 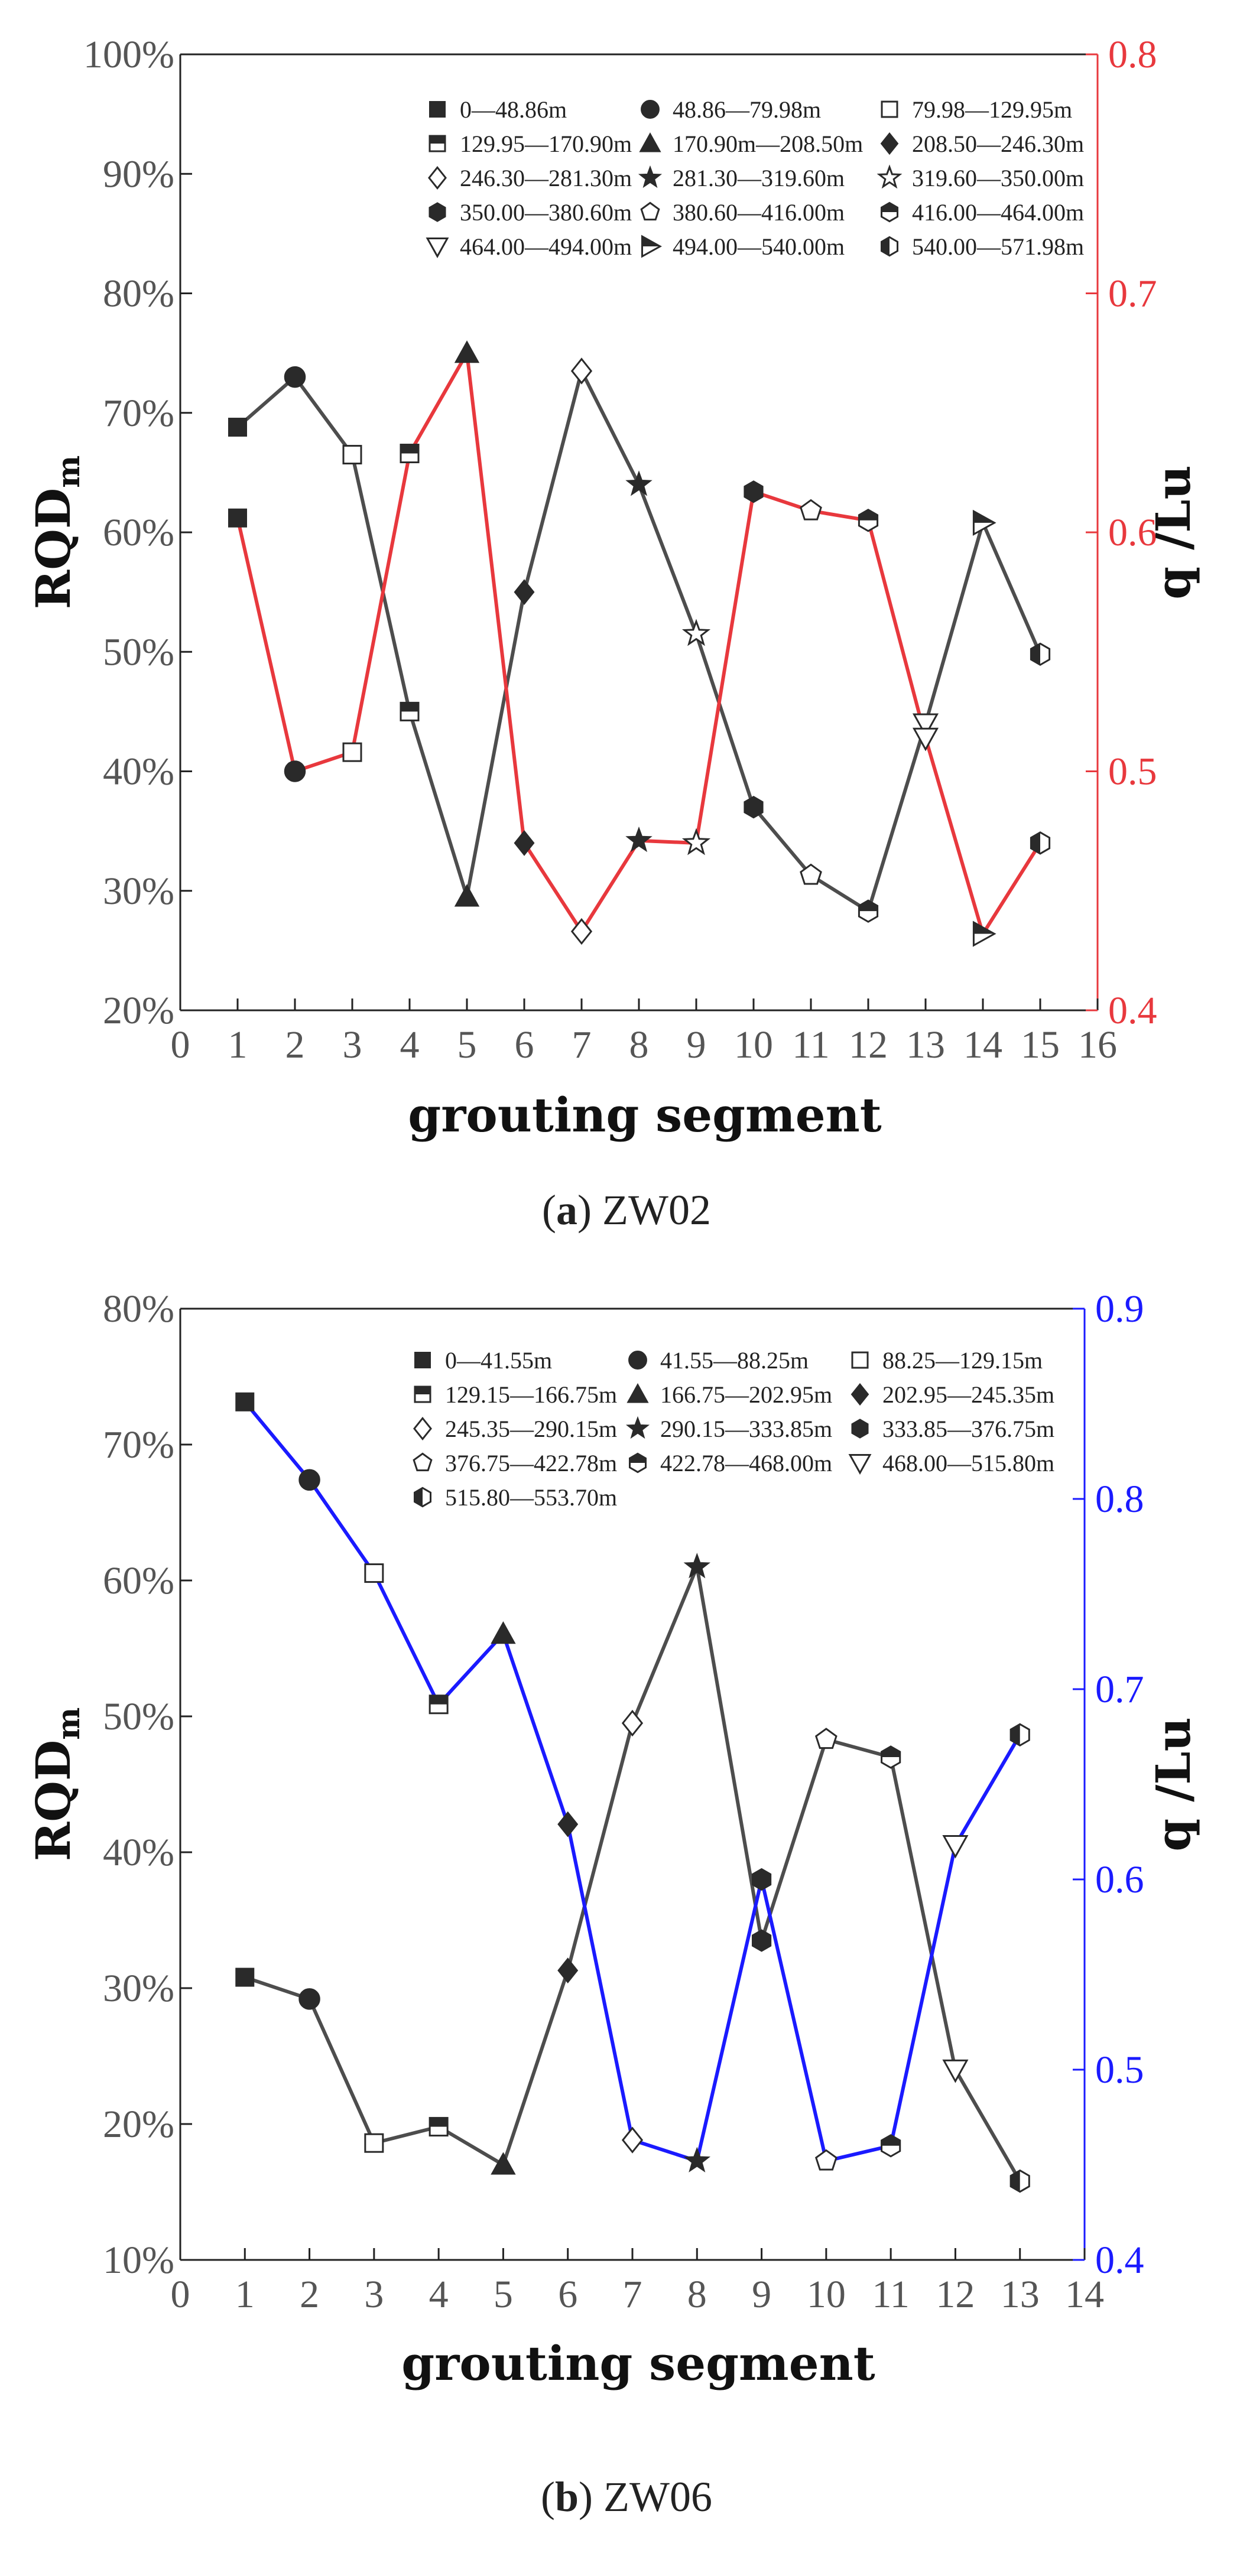 What do you see at coordinates (138, 1011) in the screenshot?
I see `y-tick-label: 20%` at bounding box center [138, 1011].